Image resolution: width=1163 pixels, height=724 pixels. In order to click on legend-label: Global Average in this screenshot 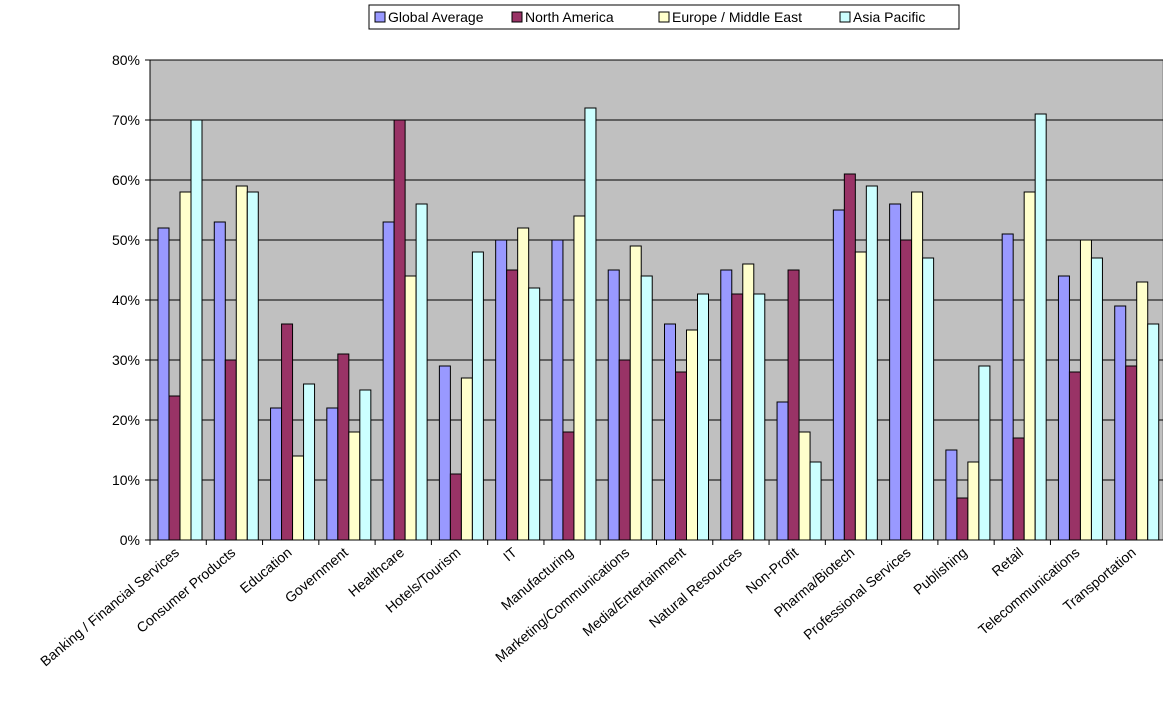, I will do `click(436, 17)`.